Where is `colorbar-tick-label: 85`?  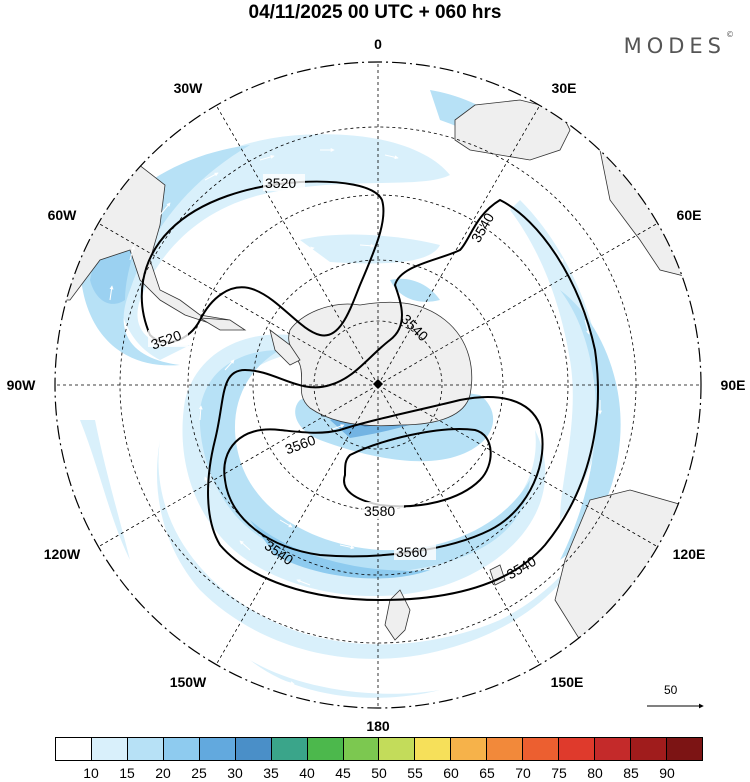
colorbar-tick-label: 85 is located at coordinates (631, 773).